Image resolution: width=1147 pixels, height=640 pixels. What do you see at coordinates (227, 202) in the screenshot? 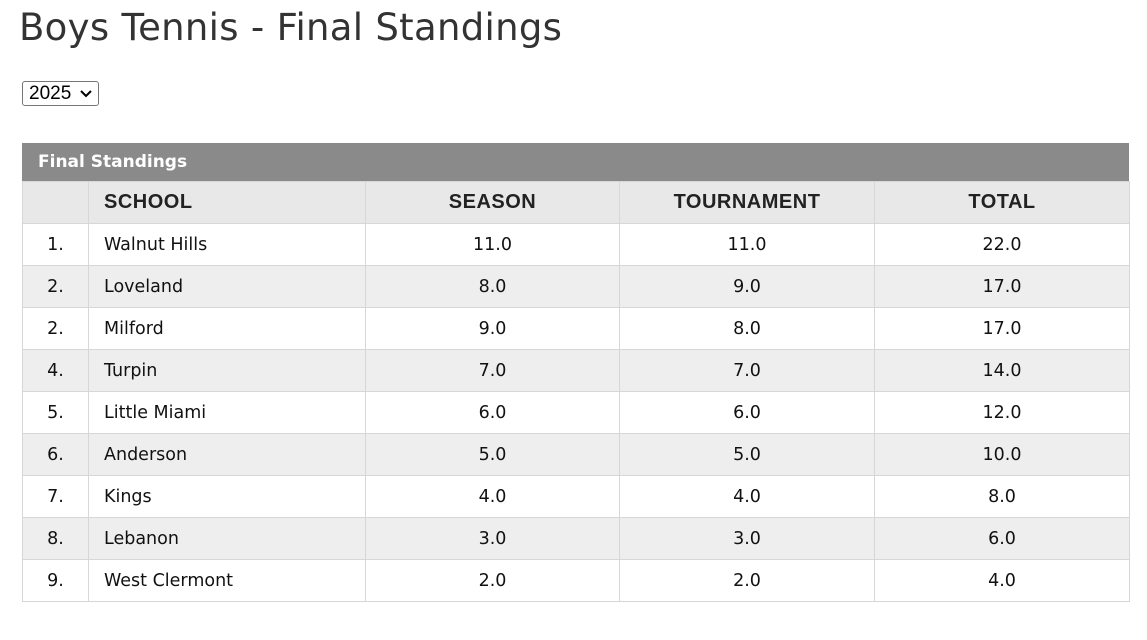
I see `header-school: SCHOOL` at bounding box center [227, 202].